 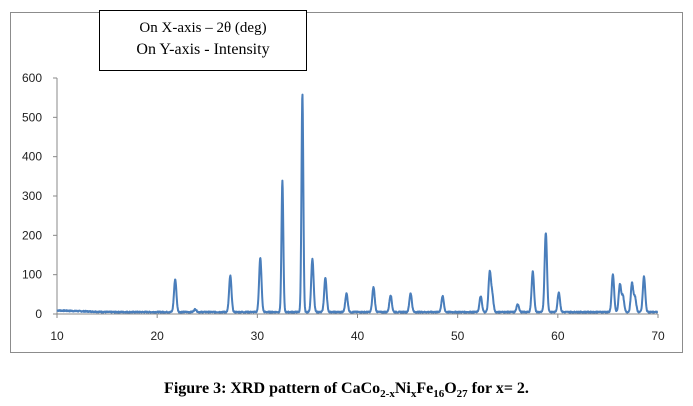 I want to click on x-tick-label: 10, so click(x=57, y=336).